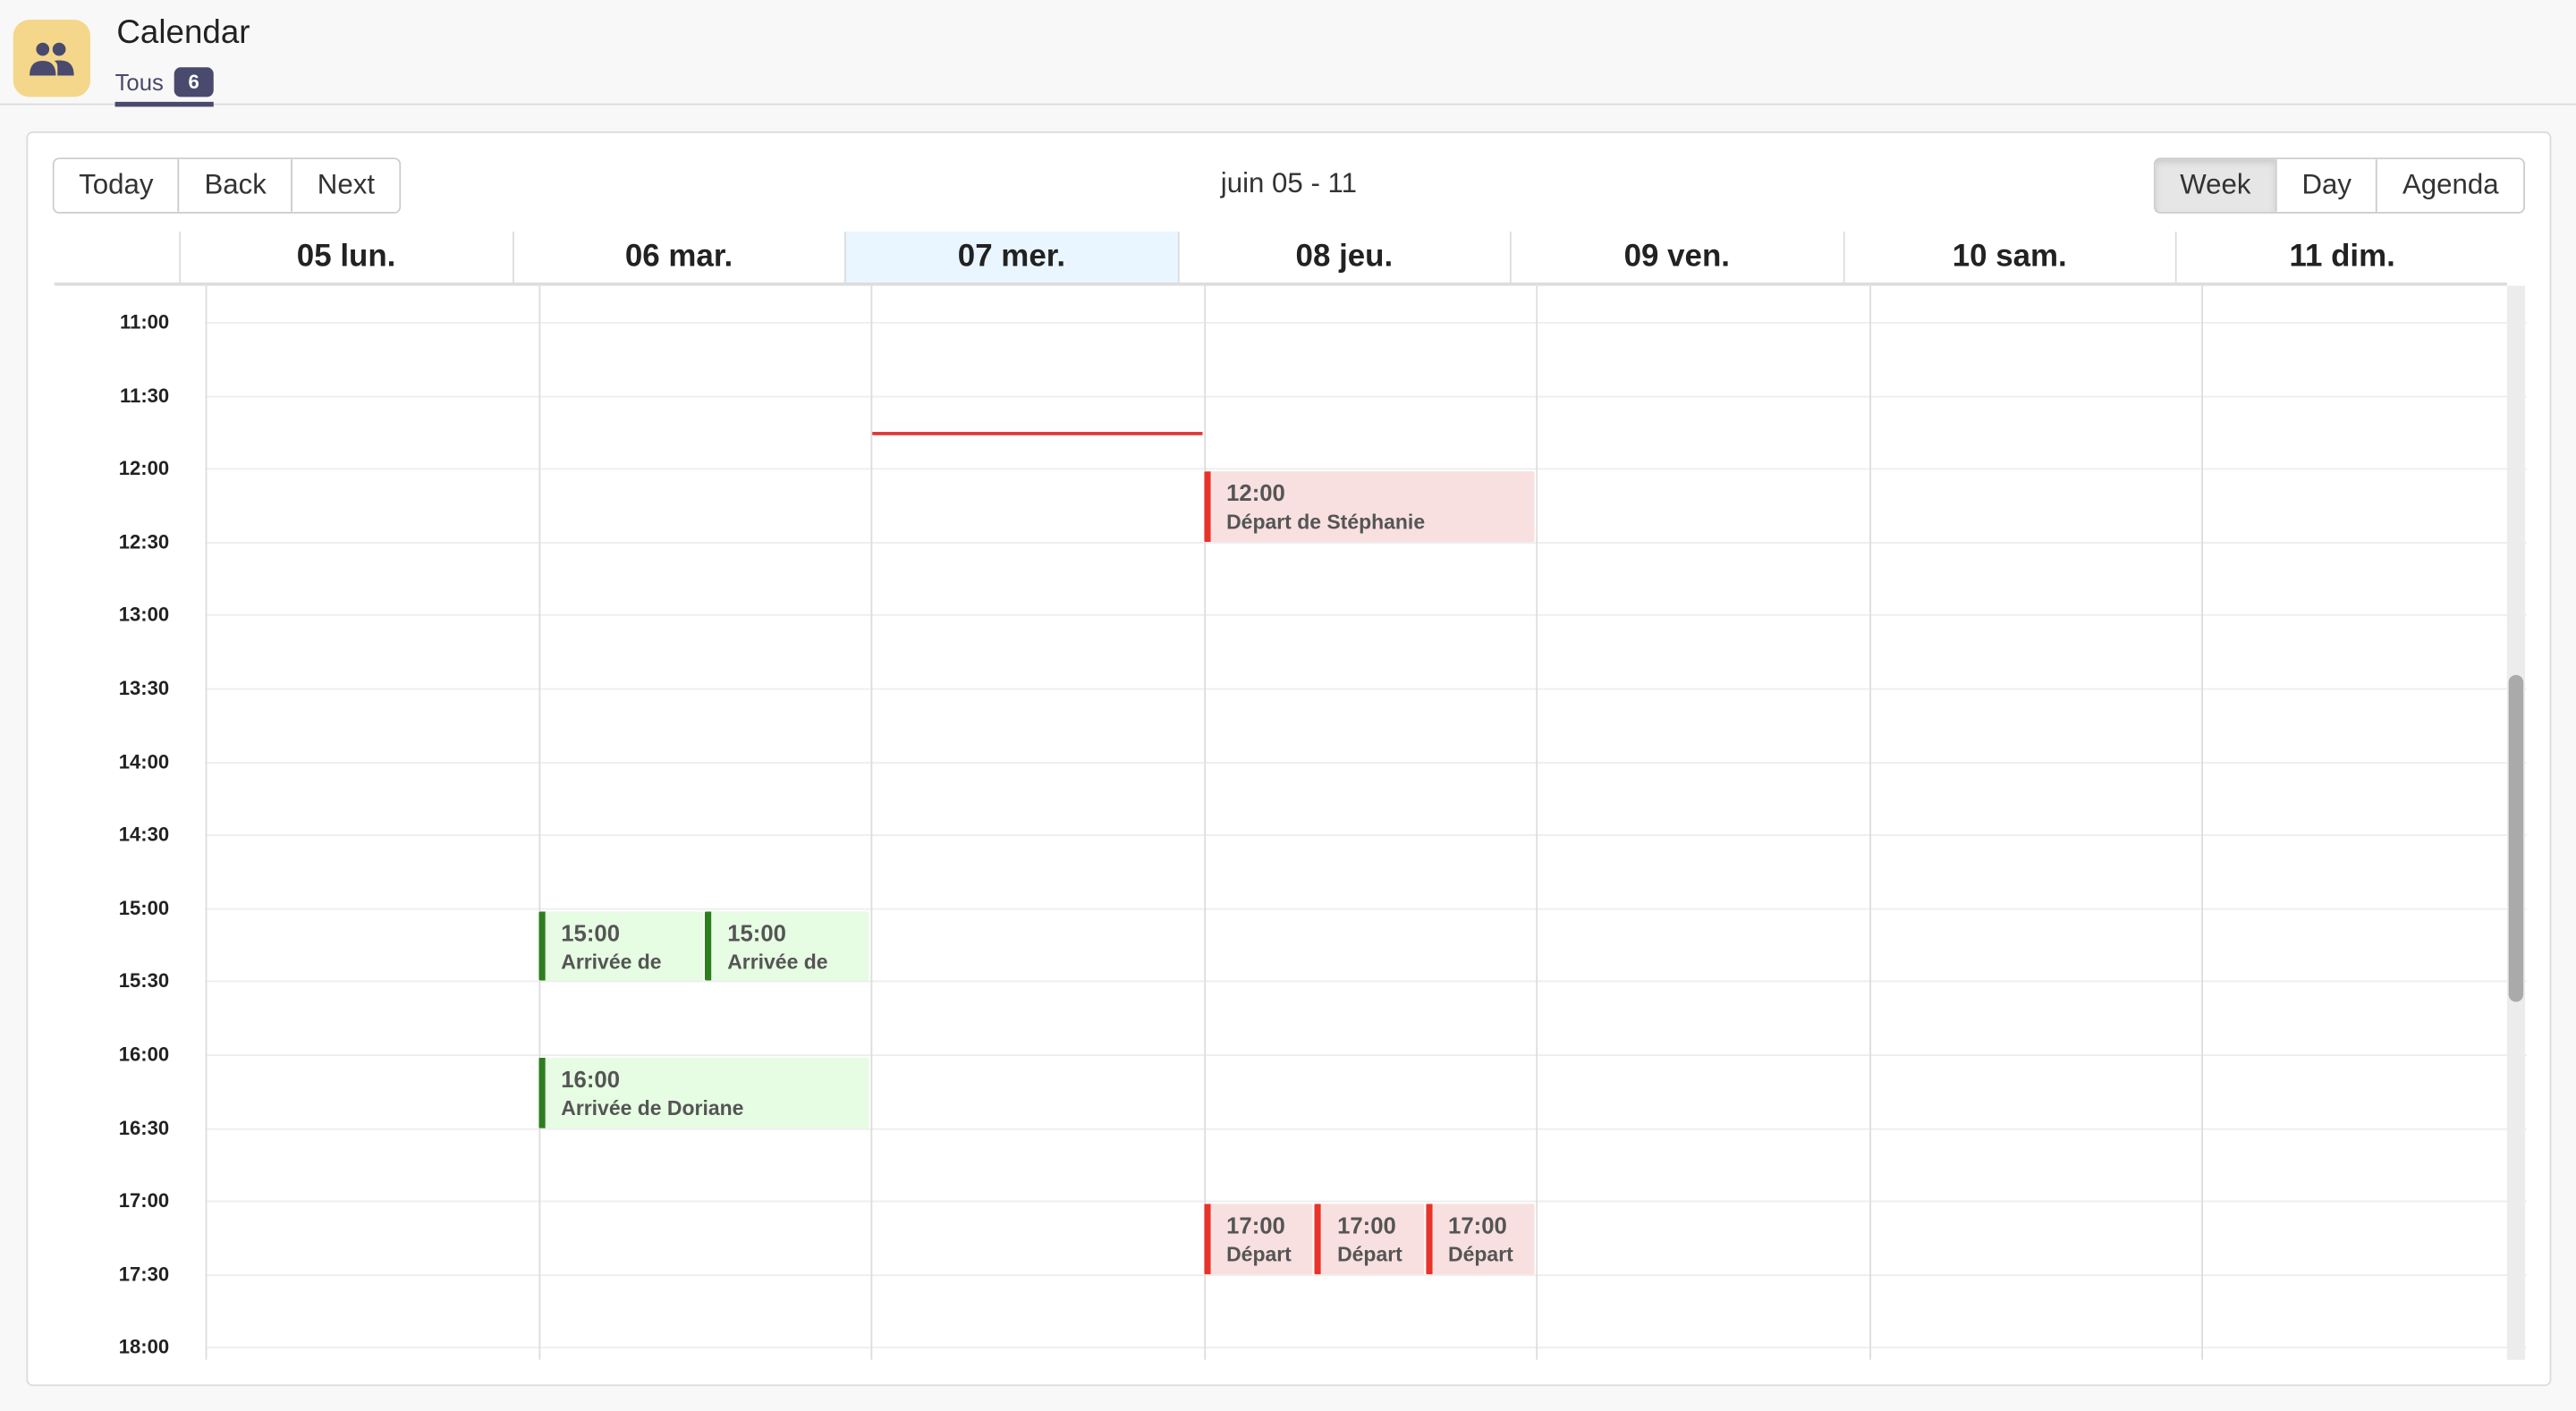 Image resolution: width=2576 pixels, height=1411 pixels. I want to click on time-label: 16:30, so click(144, 1127).